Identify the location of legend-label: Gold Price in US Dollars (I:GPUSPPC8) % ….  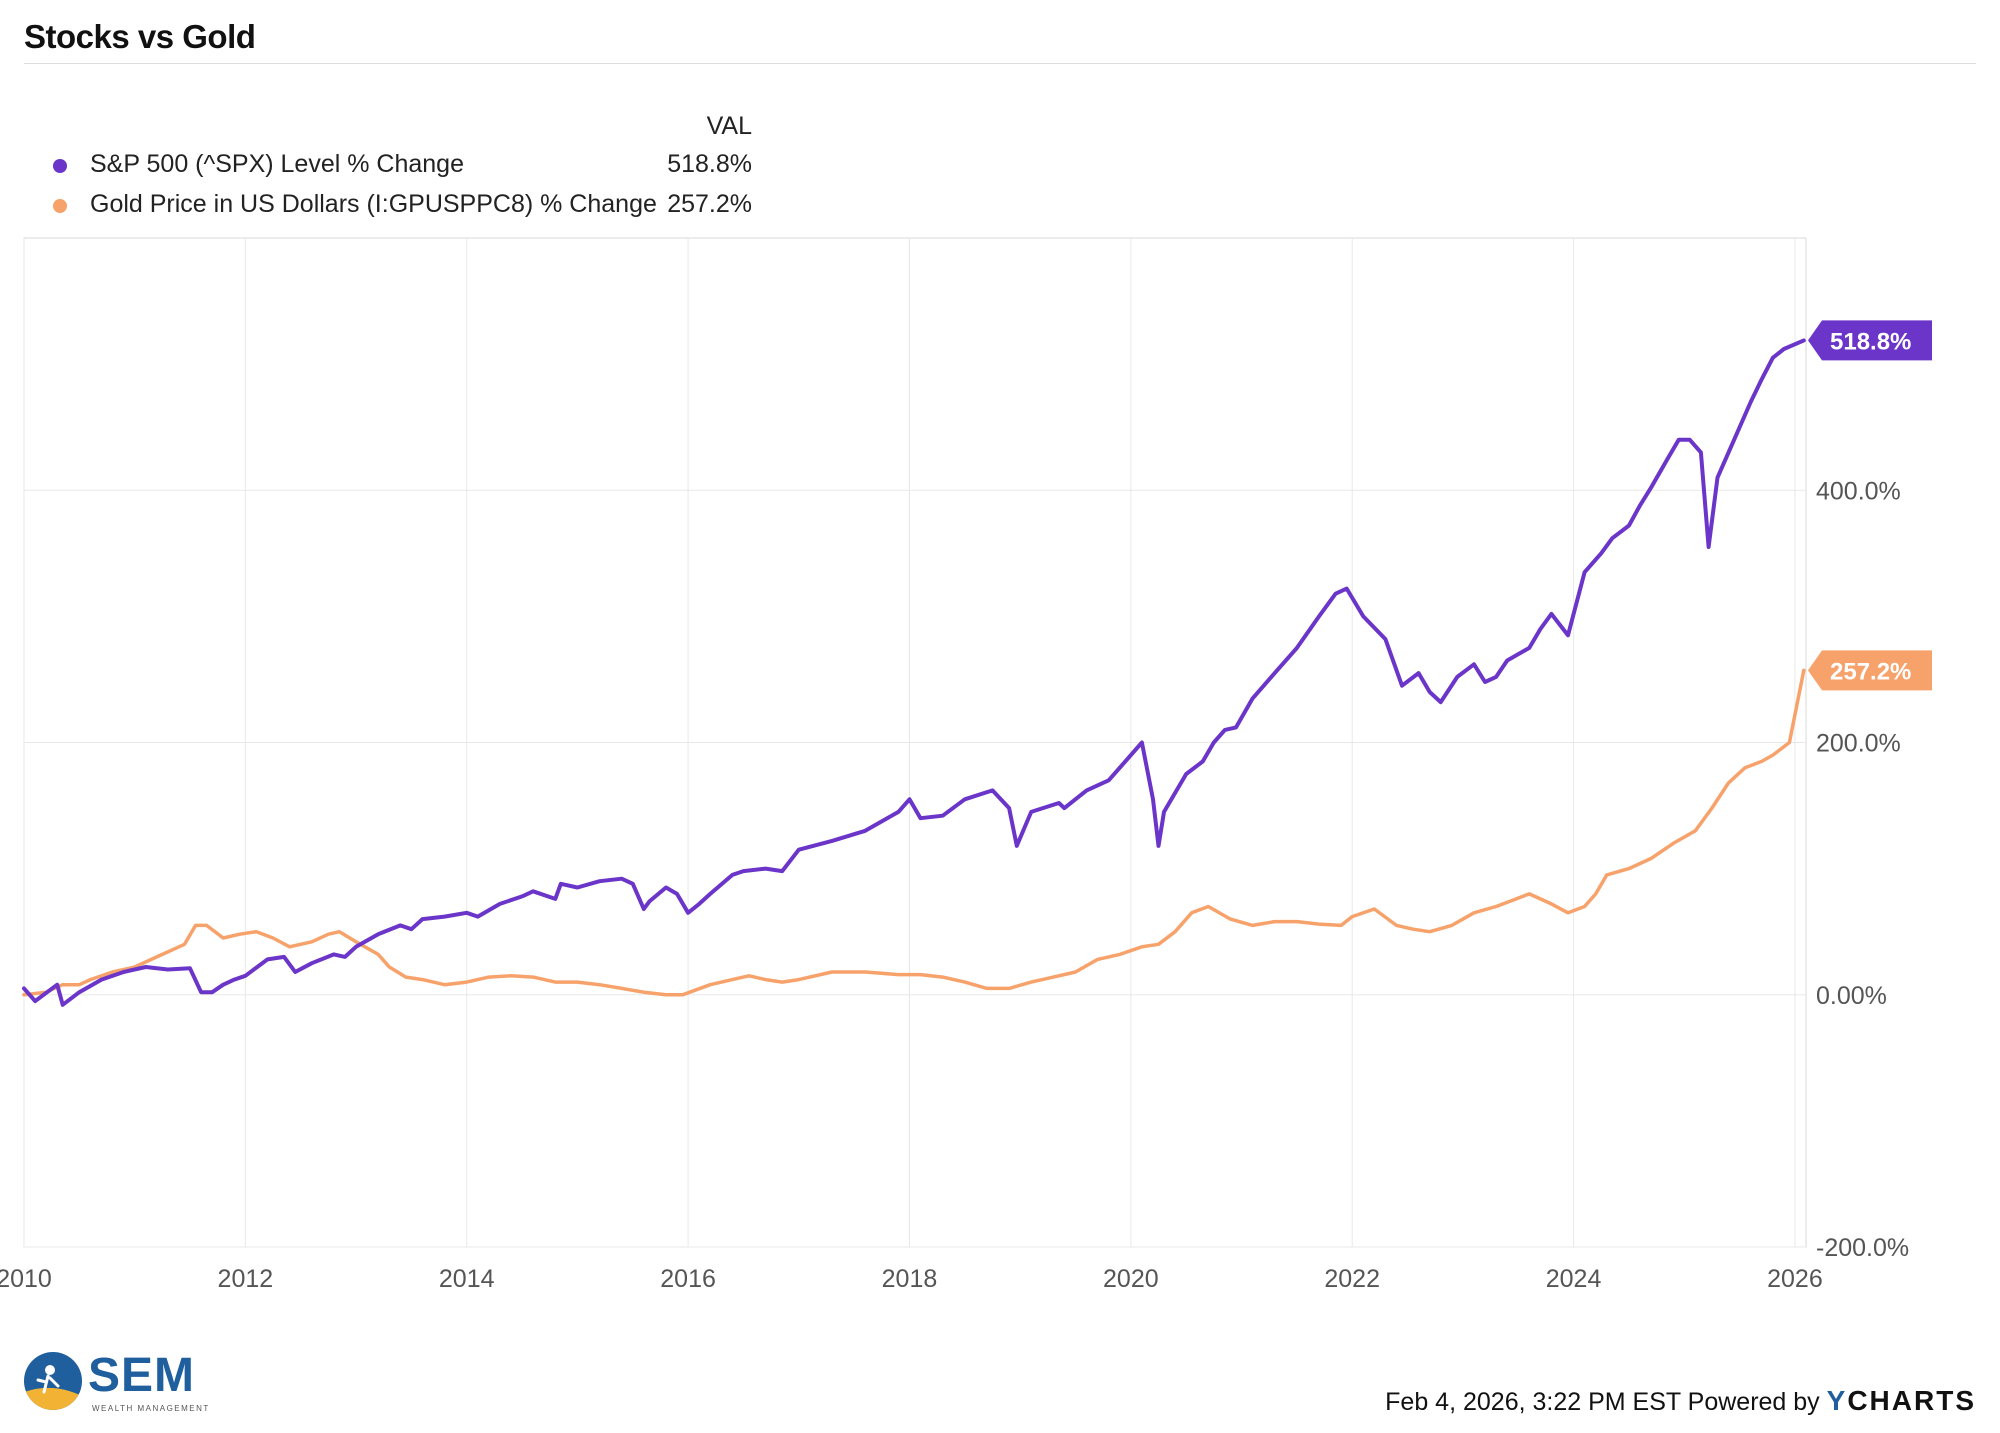
(373, 204).